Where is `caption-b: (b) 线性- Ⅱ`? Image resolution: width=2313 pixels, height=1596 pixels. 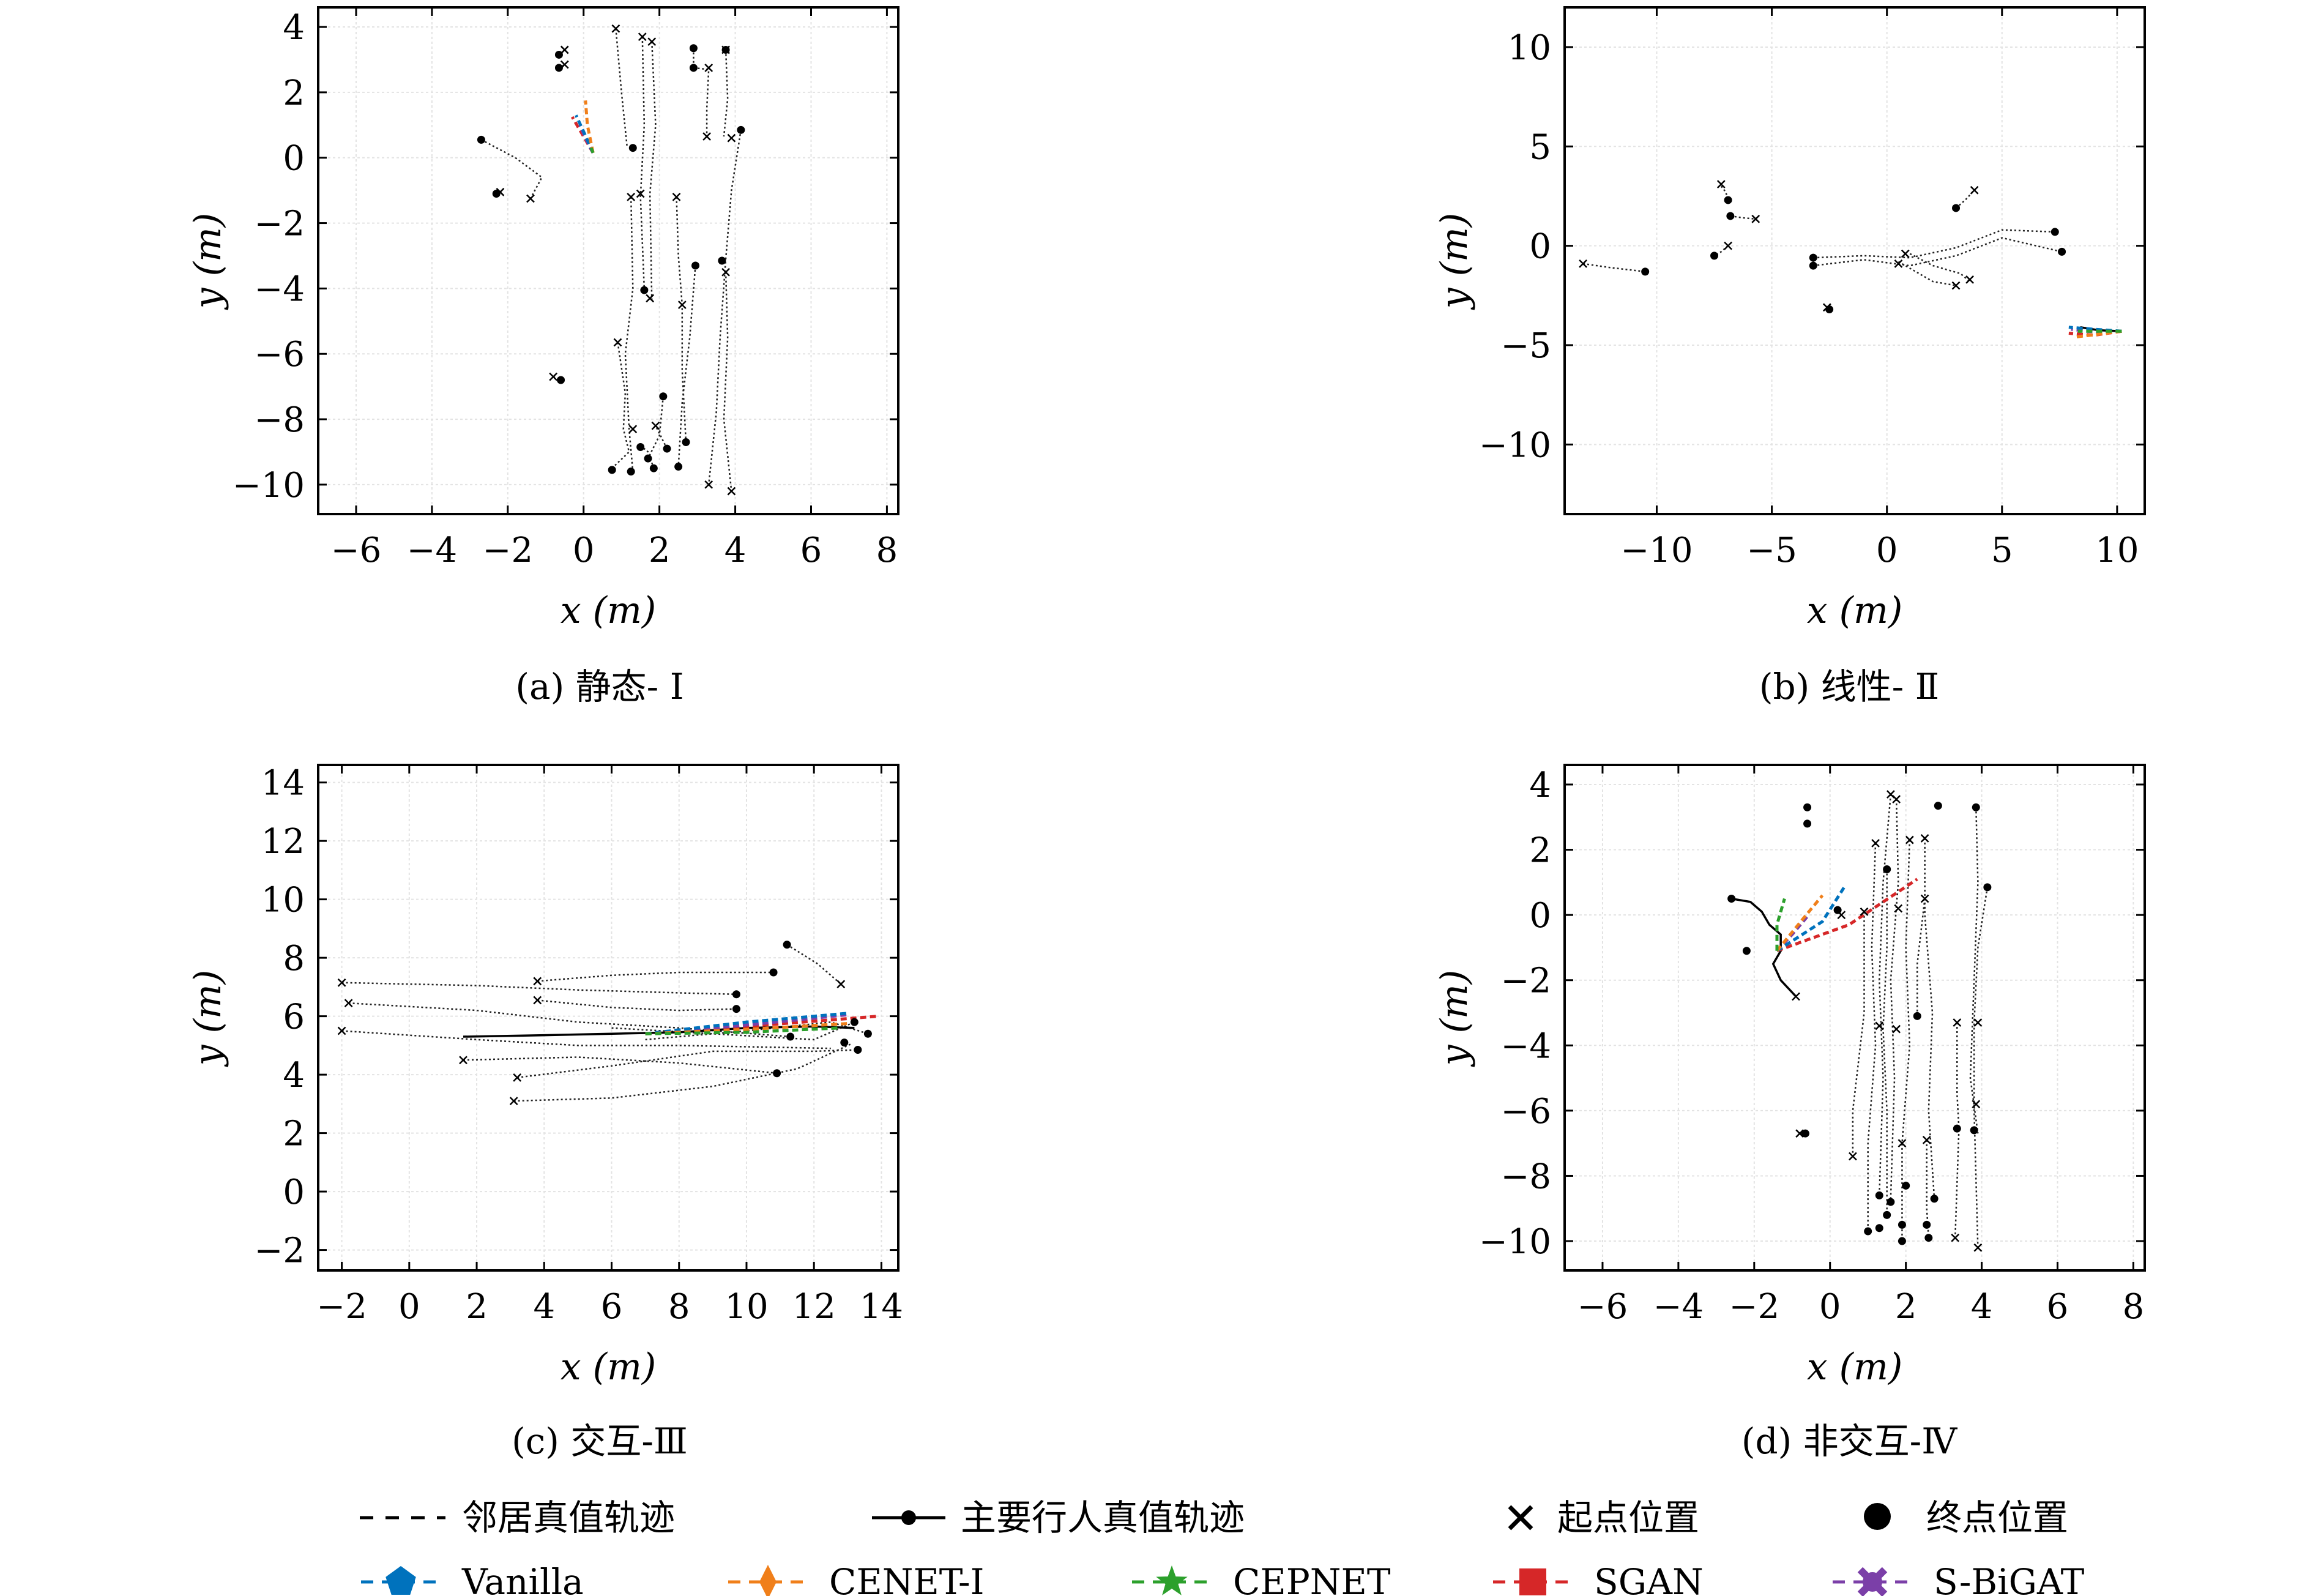 caption-b: (b) 线性- Ⅱ is located at coordinates (1849, 686).